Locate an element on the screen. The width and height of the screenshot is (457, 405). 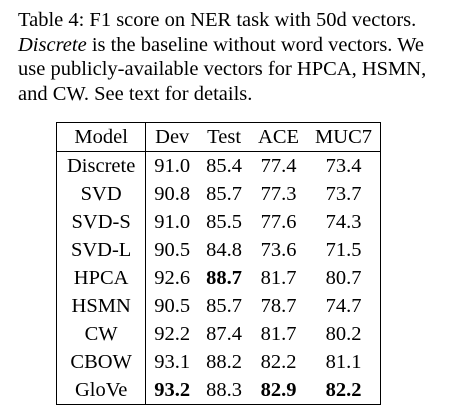
cell-score: 74.3 is located at coordinates (343, 221).